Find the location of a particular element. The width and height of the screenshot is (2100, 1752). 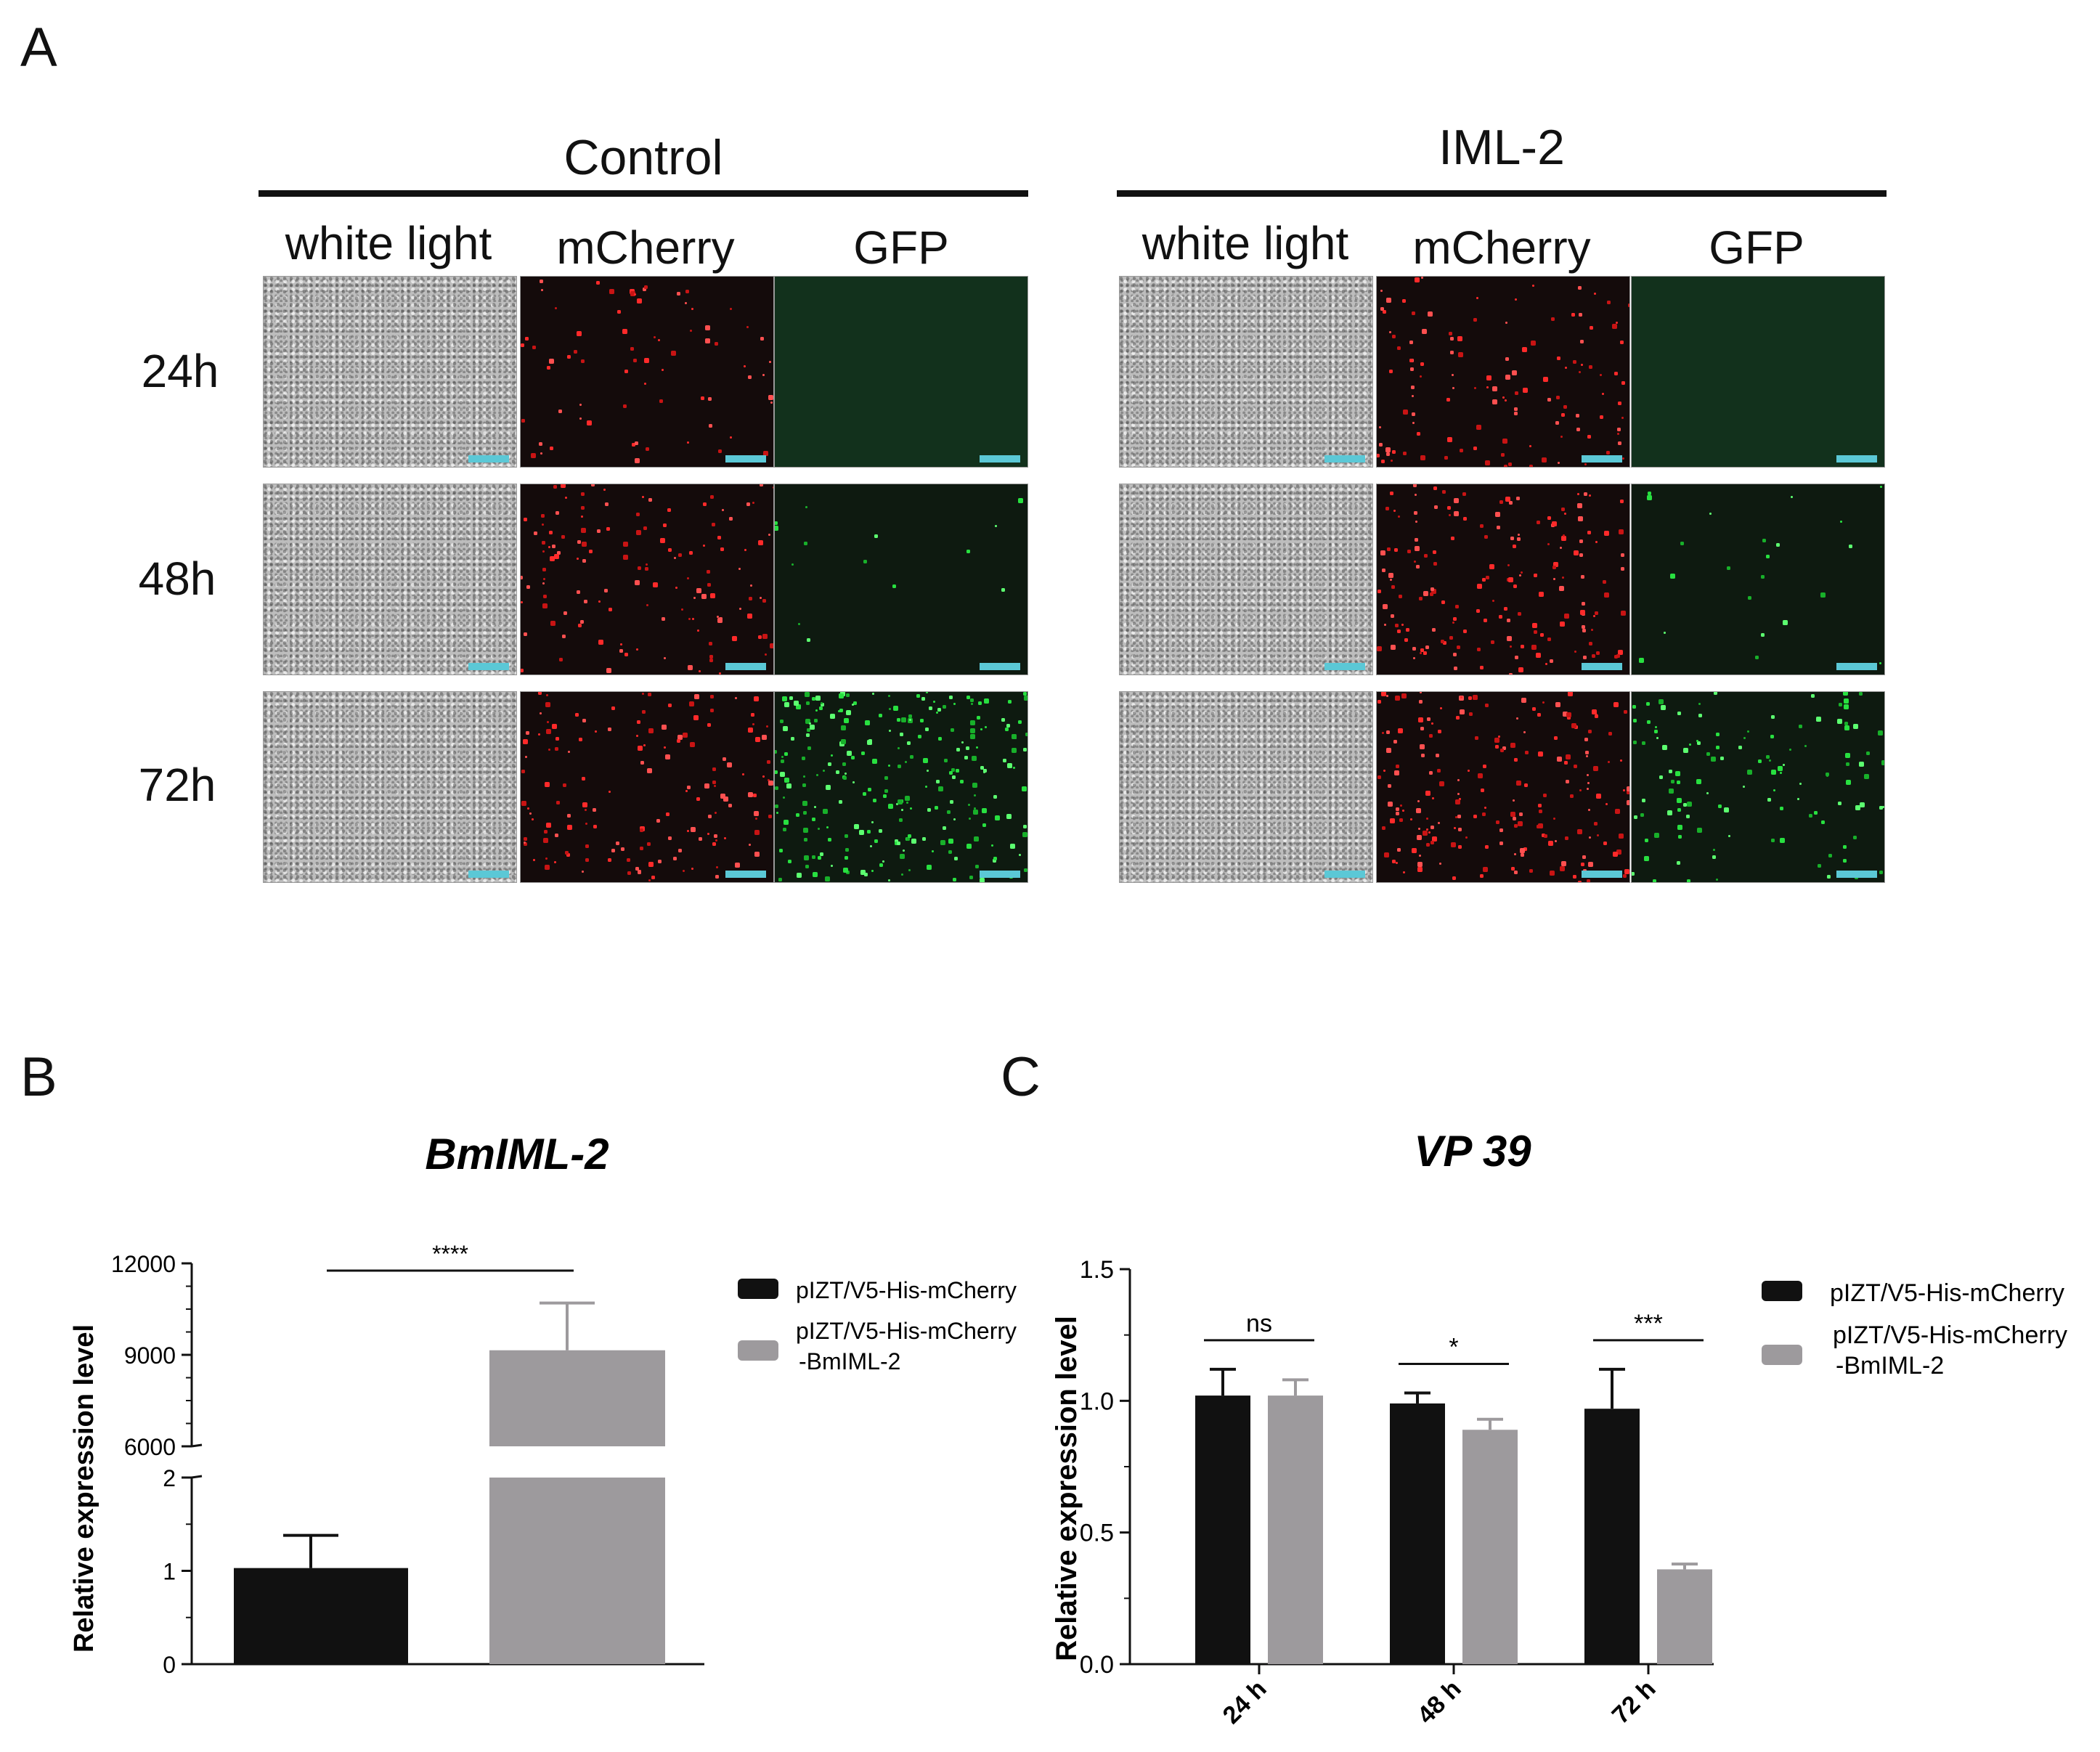

group-rule-iml2 is located at coordinates (1502, 193).